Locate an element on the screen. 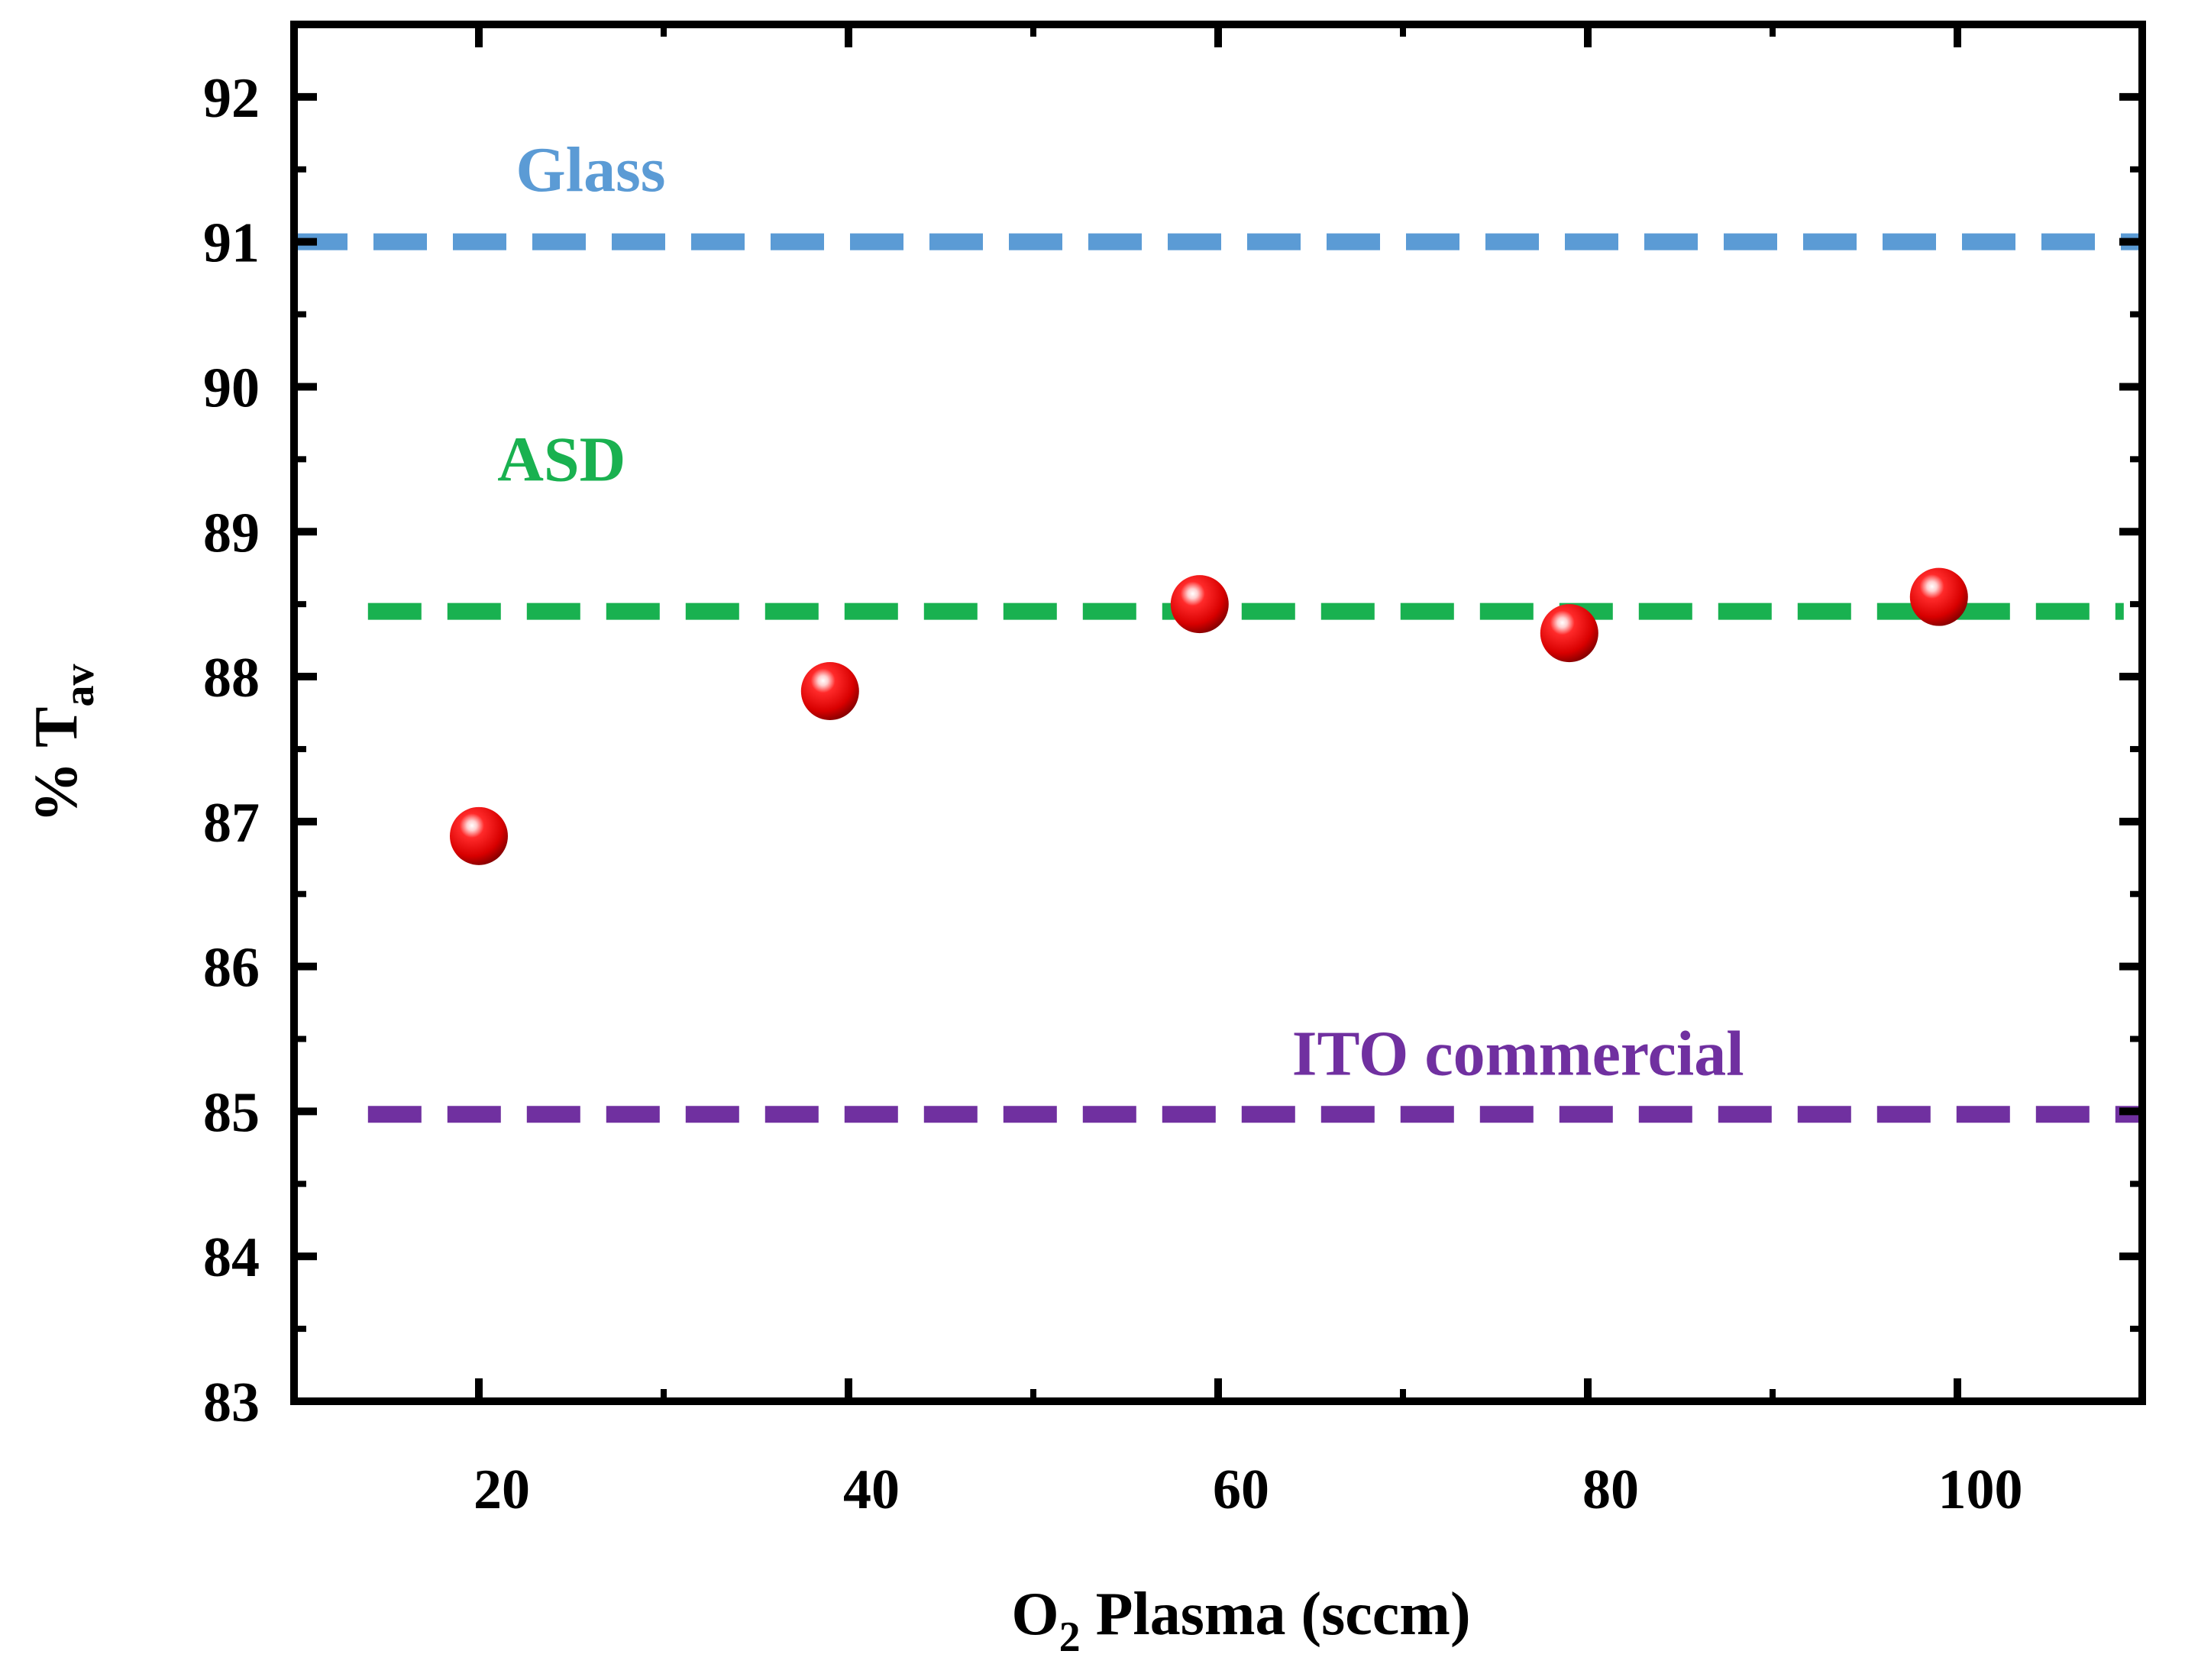 The image size is (2185, 1680). y-axis-title: % Tav is located at coordinates (63, 743).